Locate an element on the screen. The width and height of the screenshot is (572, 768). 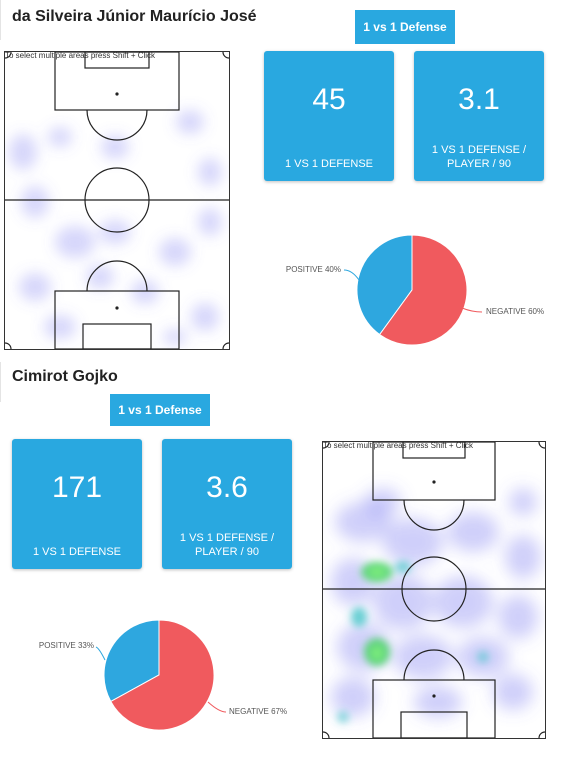
pie-label-positive: POSITIVE 40% is located at coordinates (313, 269).